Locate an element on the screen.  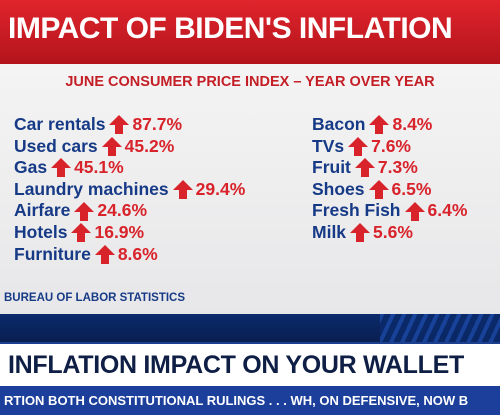
list-item: Laundry machines 29.4% is located at coordinates (129, 190).